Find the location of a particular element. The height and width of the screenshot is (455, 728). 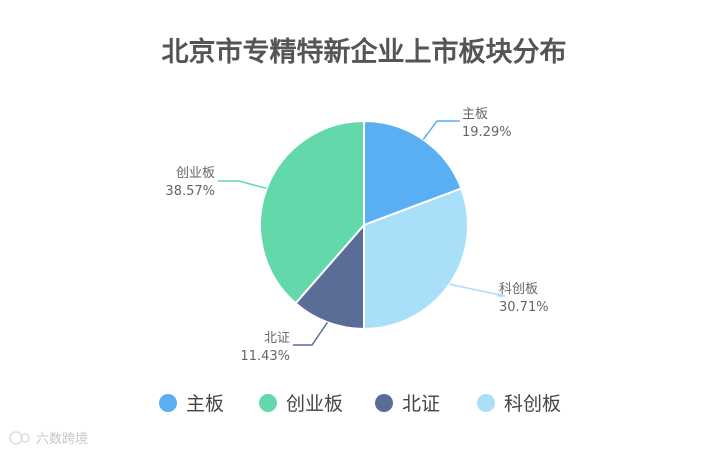

watermark: 六数跨境 is located at coordinates (48, 439).